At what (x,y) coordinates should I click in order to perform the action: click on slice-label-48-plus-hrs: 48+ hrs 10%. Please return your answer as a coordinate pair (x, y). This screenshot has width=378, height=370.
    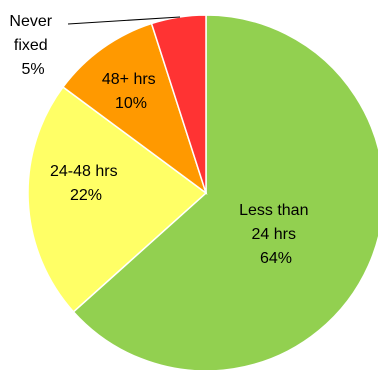
    Looking at the image, I should click on (131, 91).